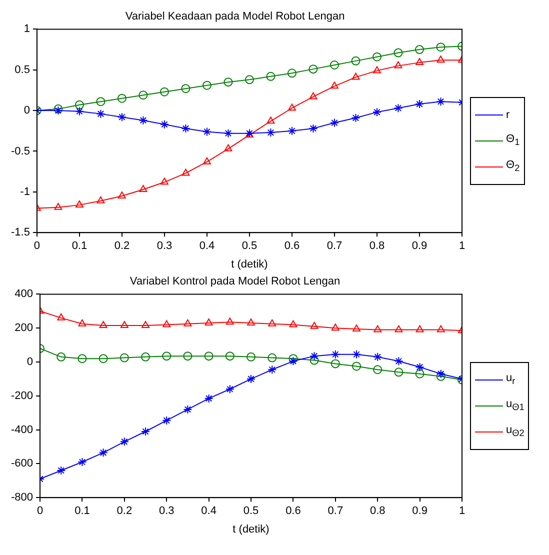 The image size is (549, 555). Describe the element at coordinates (377, 246) in the screenshot. I see `x-tick-label: 0.8` at that location.